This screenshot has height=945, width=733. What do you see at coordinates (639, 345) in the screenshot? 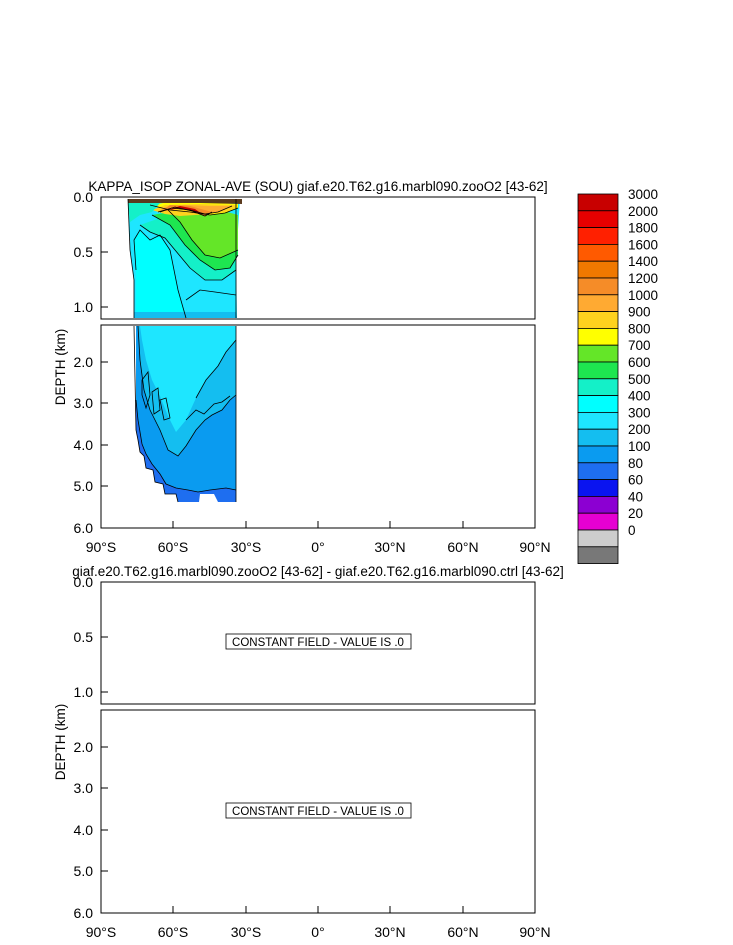
I see `colorbar-level-label: 700` at bounding box center [639, 345].